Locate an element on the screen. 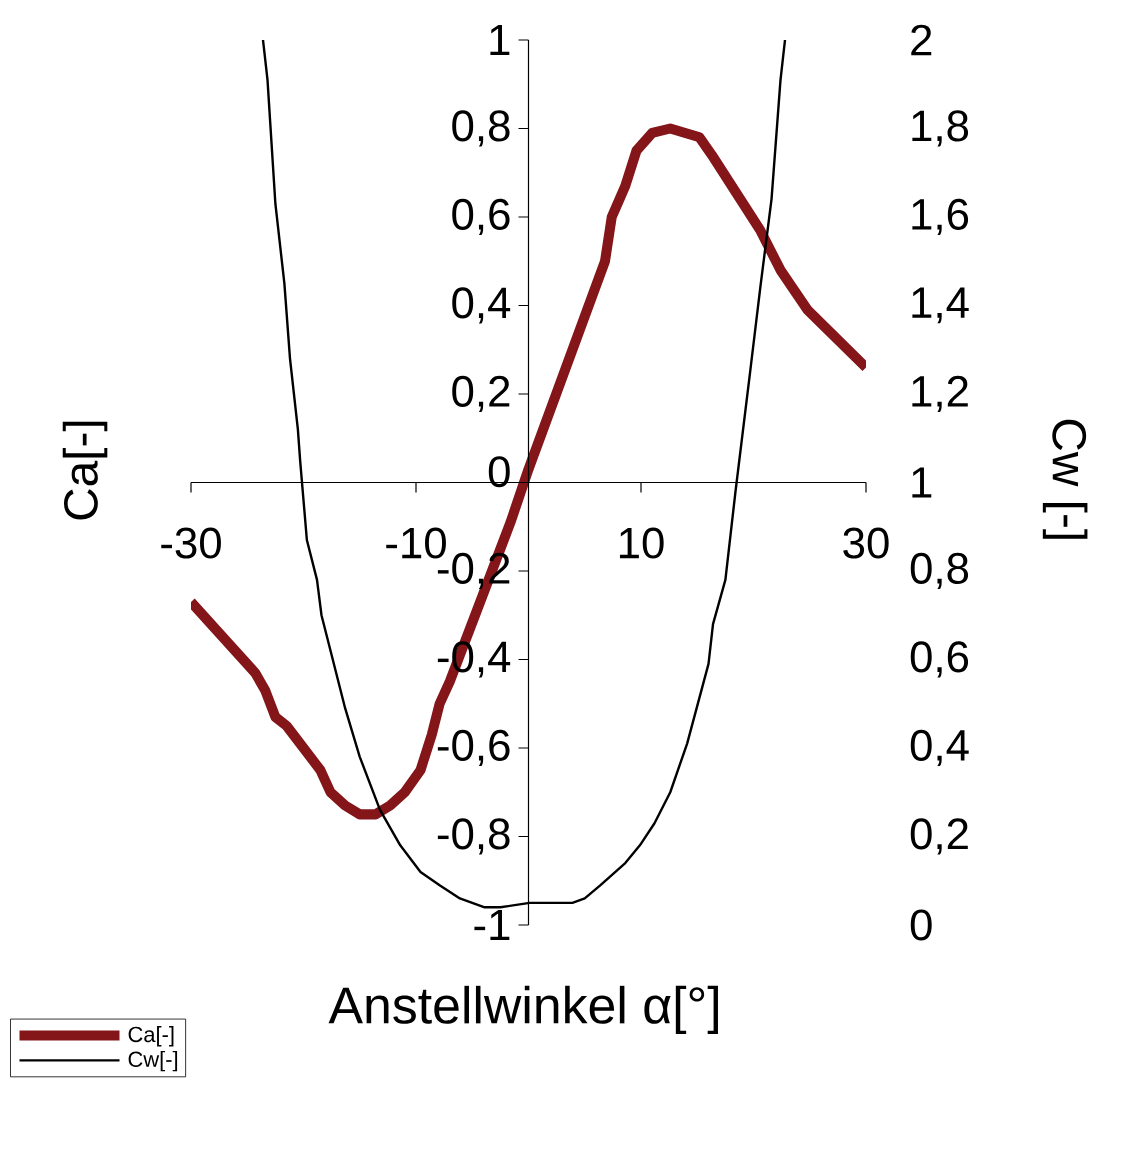 This screenshot has height=1164, width=1145. y-tick-label: -0,8 is located at coordinates (473, 836).